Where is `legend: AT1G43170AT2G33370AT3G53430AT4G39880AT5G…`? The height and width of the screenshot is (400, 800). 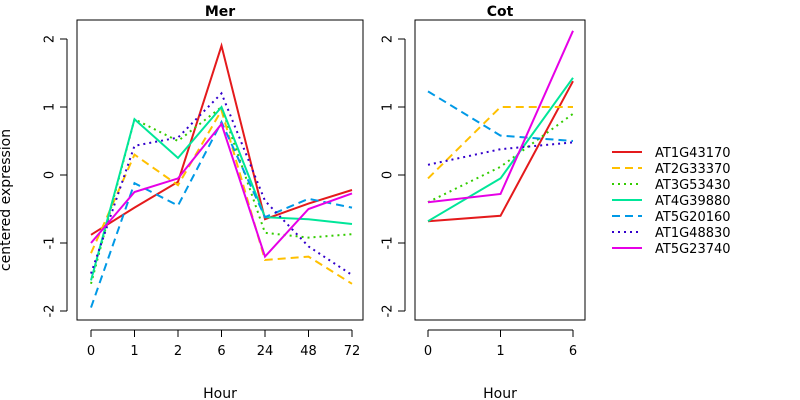 legend: AT1G43170AT2G33370AT3G53430AT4G39880AT5G… is located at coordinates (671, 201).